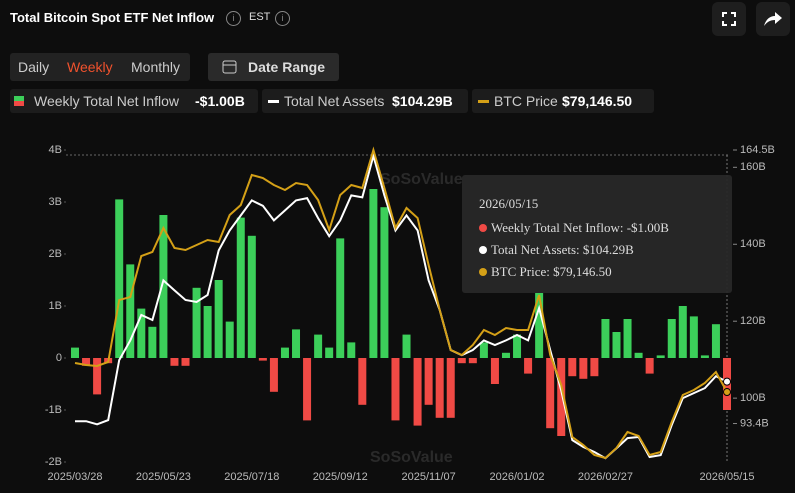 Image resolution: width=795 pixels, height=493 pixels. What do you see at coordinates (340, 477) in the screenshot?
I see `x-tick-label: 2025/09/12` at bounding box center [340, 477].